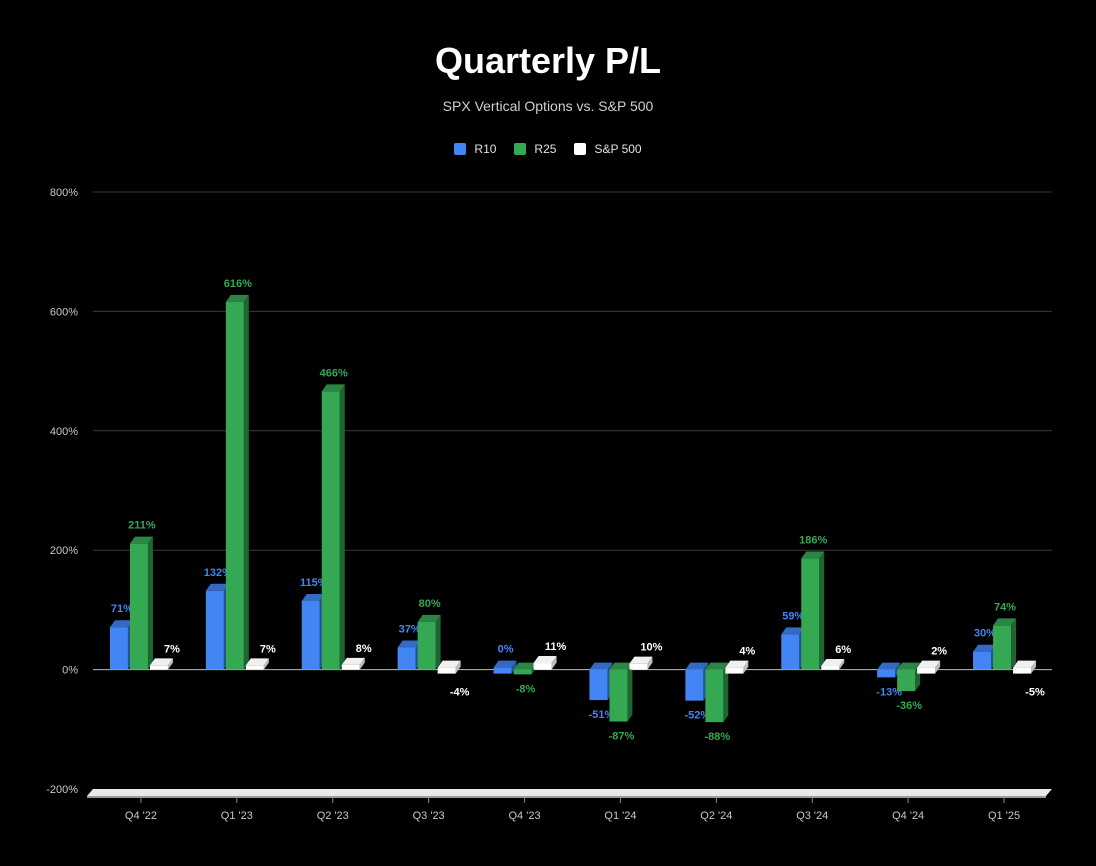  I want to click on legend-label: R10, so click(485, 149).